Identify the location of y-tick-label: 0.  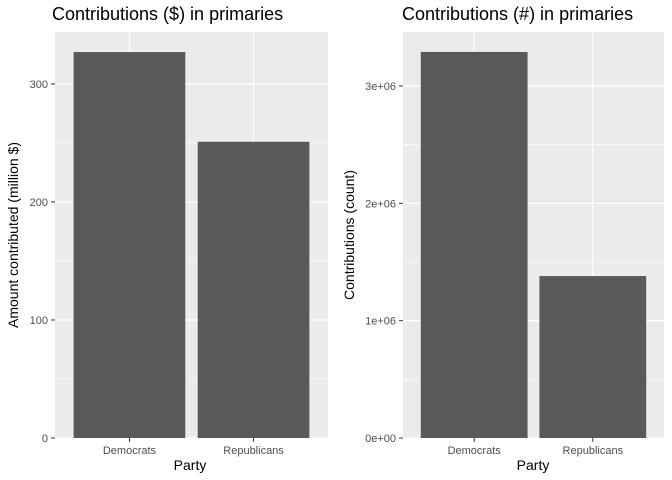
(45, 439).